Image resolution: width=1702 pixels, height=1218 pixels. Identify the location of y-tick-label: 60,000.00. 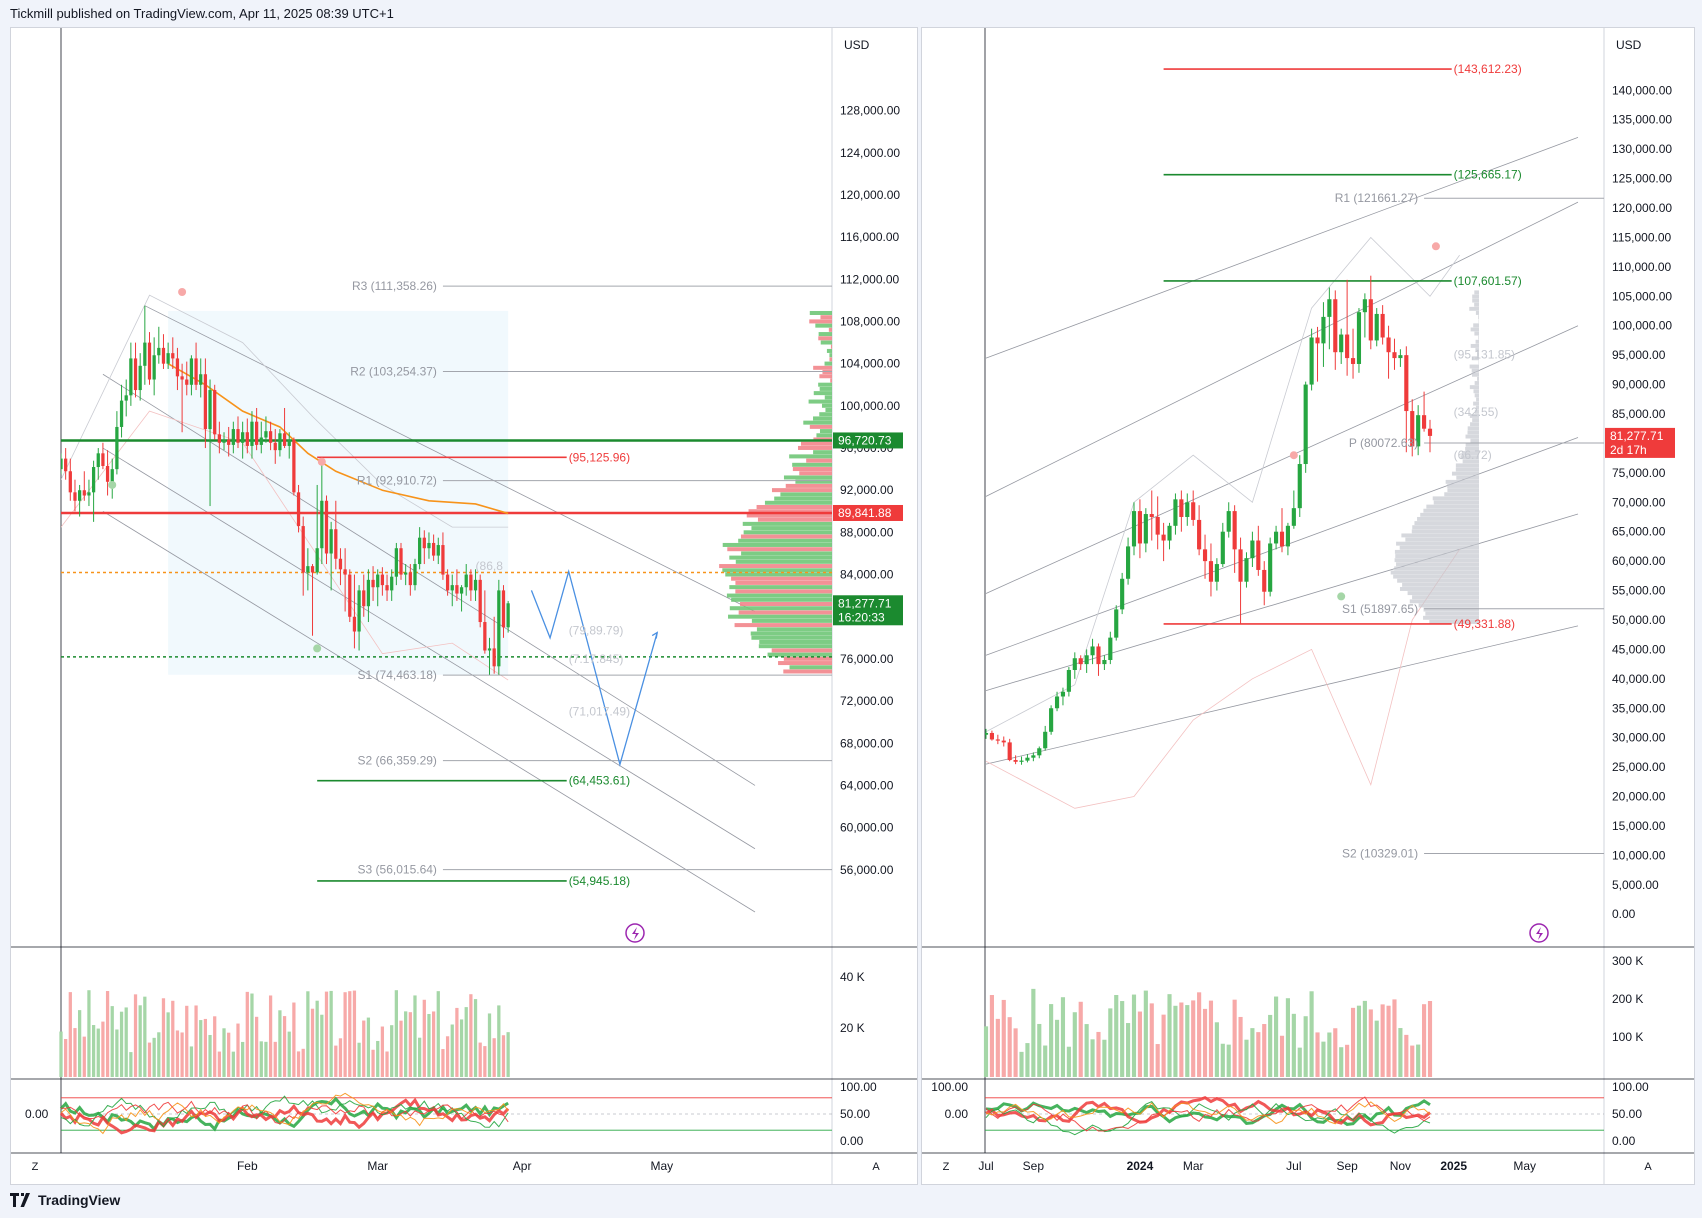
(867, 828).